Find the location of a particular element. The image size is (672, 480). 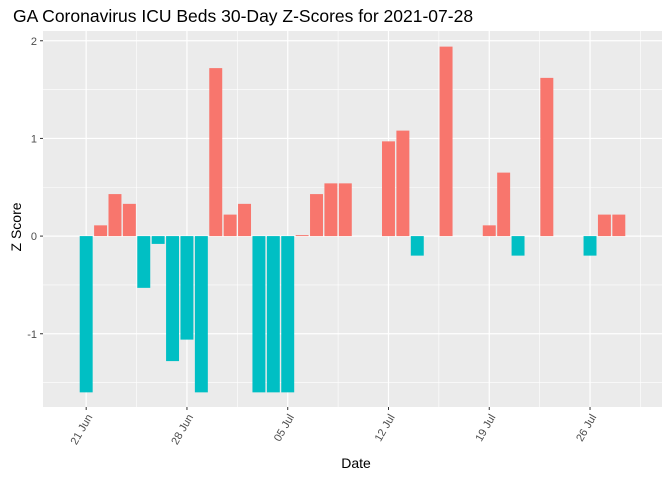

x-tick-label: 05 Jul is located at coordinates (284, 427).